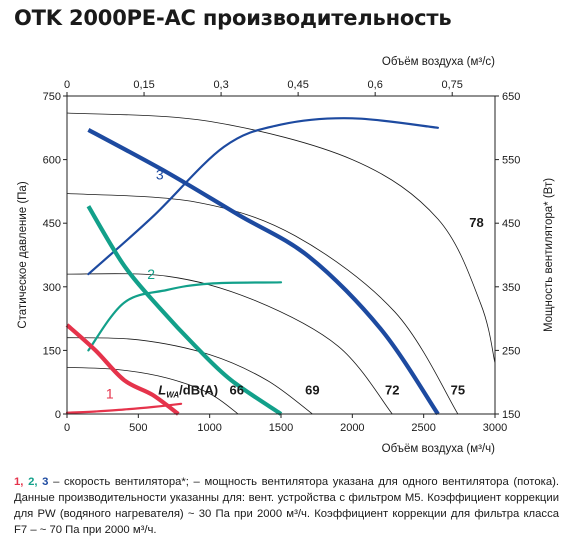 This screenshot has width=571, height=554. Describe the element at coordinates (511, 97) in the screenshot. I see `y2-tick-label: 650` at that location.